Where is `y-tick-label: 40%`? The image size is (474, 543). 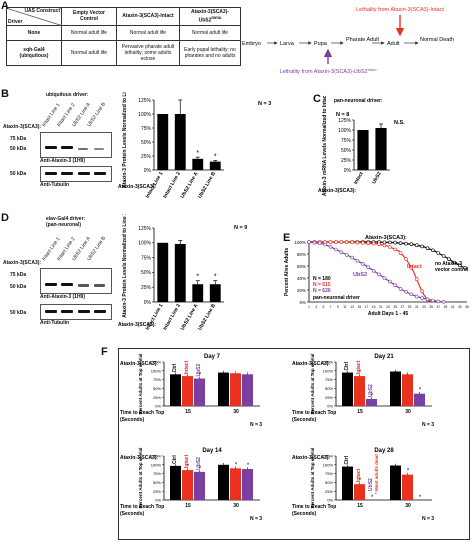 y-tick-label: 40% is located at coordinates (301, 278).